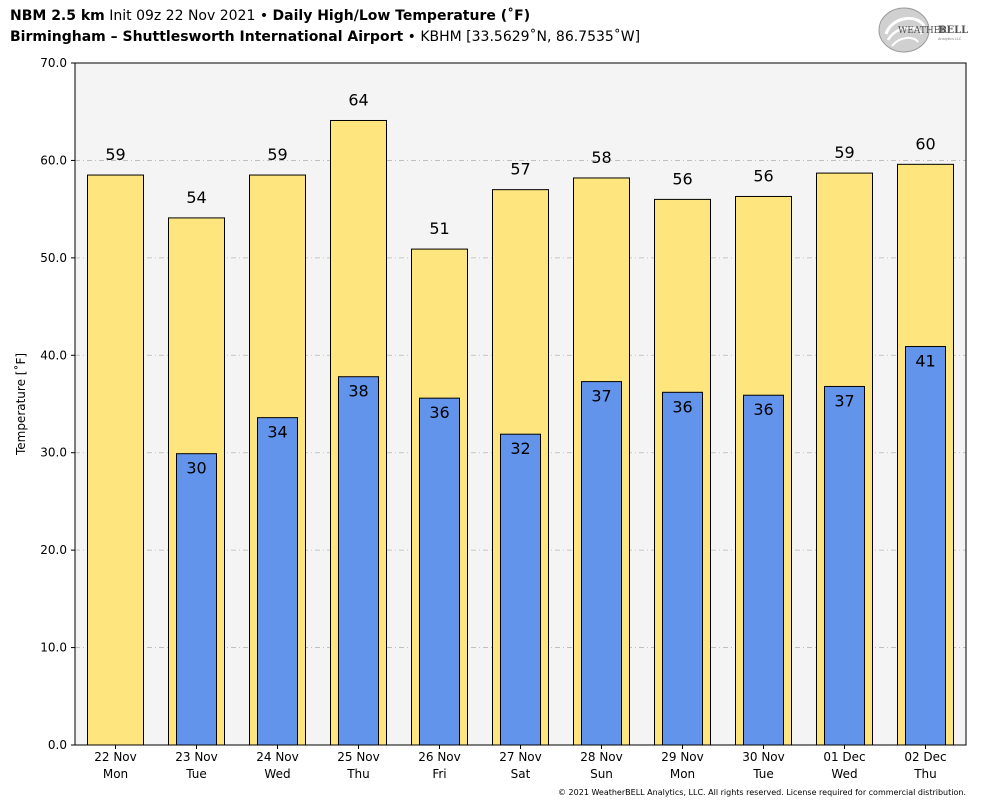  Describe the element at coordinates (53, 648) in the screenshot. I see `y-tick-label: 10.0` at that location.